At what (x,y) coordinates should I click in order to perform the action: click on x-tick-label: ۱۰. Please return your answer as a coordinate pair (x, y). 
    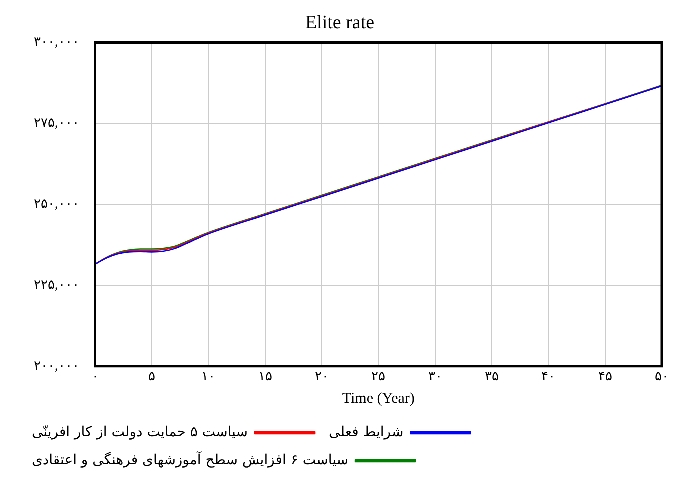
    Looking at the image, I should click on (209, 376).